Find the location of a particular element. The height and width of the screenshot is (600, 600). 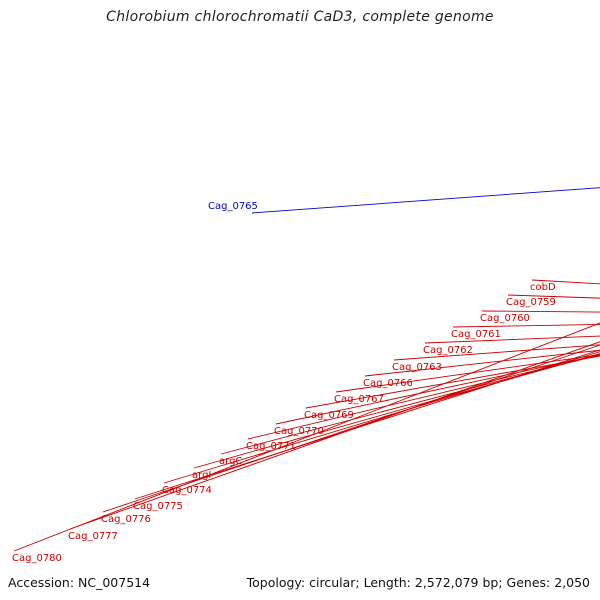

gene-label: cobD is located at coordinates (543, 287).